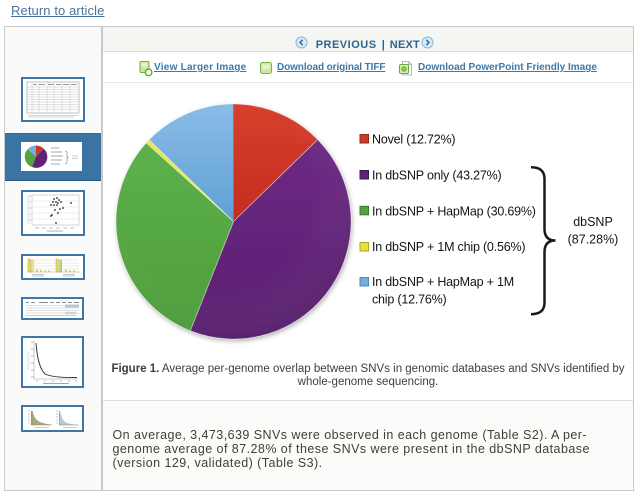  Describe the element at coordinates (448, 247) in the screenshot. I see `svg-text: In dbSNP + 1M chip (0.56%)` at that location.